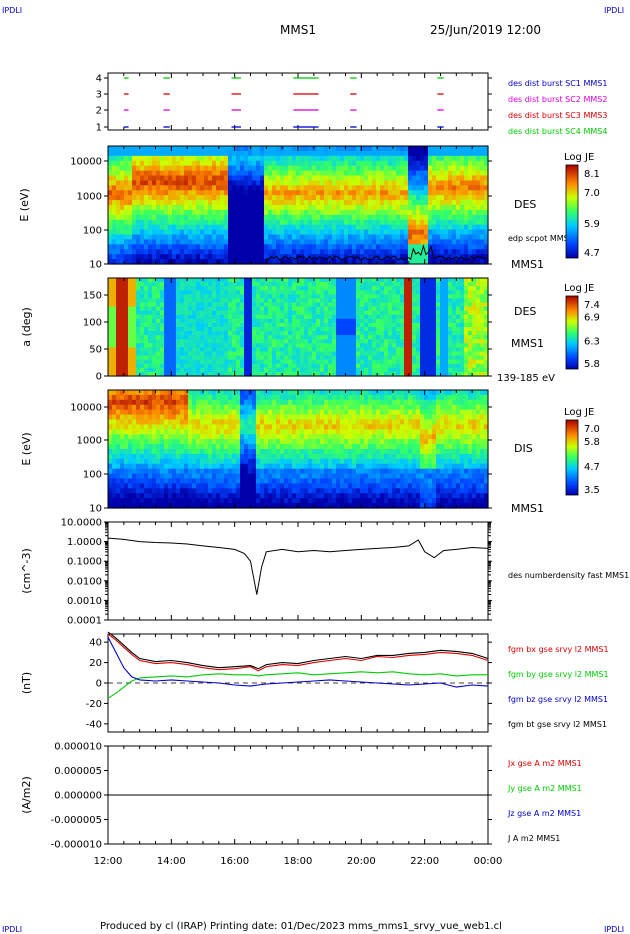 The height and width of the screenshot is (934, 630). I want to click on y-tick-label: 150, so click(92, 296).